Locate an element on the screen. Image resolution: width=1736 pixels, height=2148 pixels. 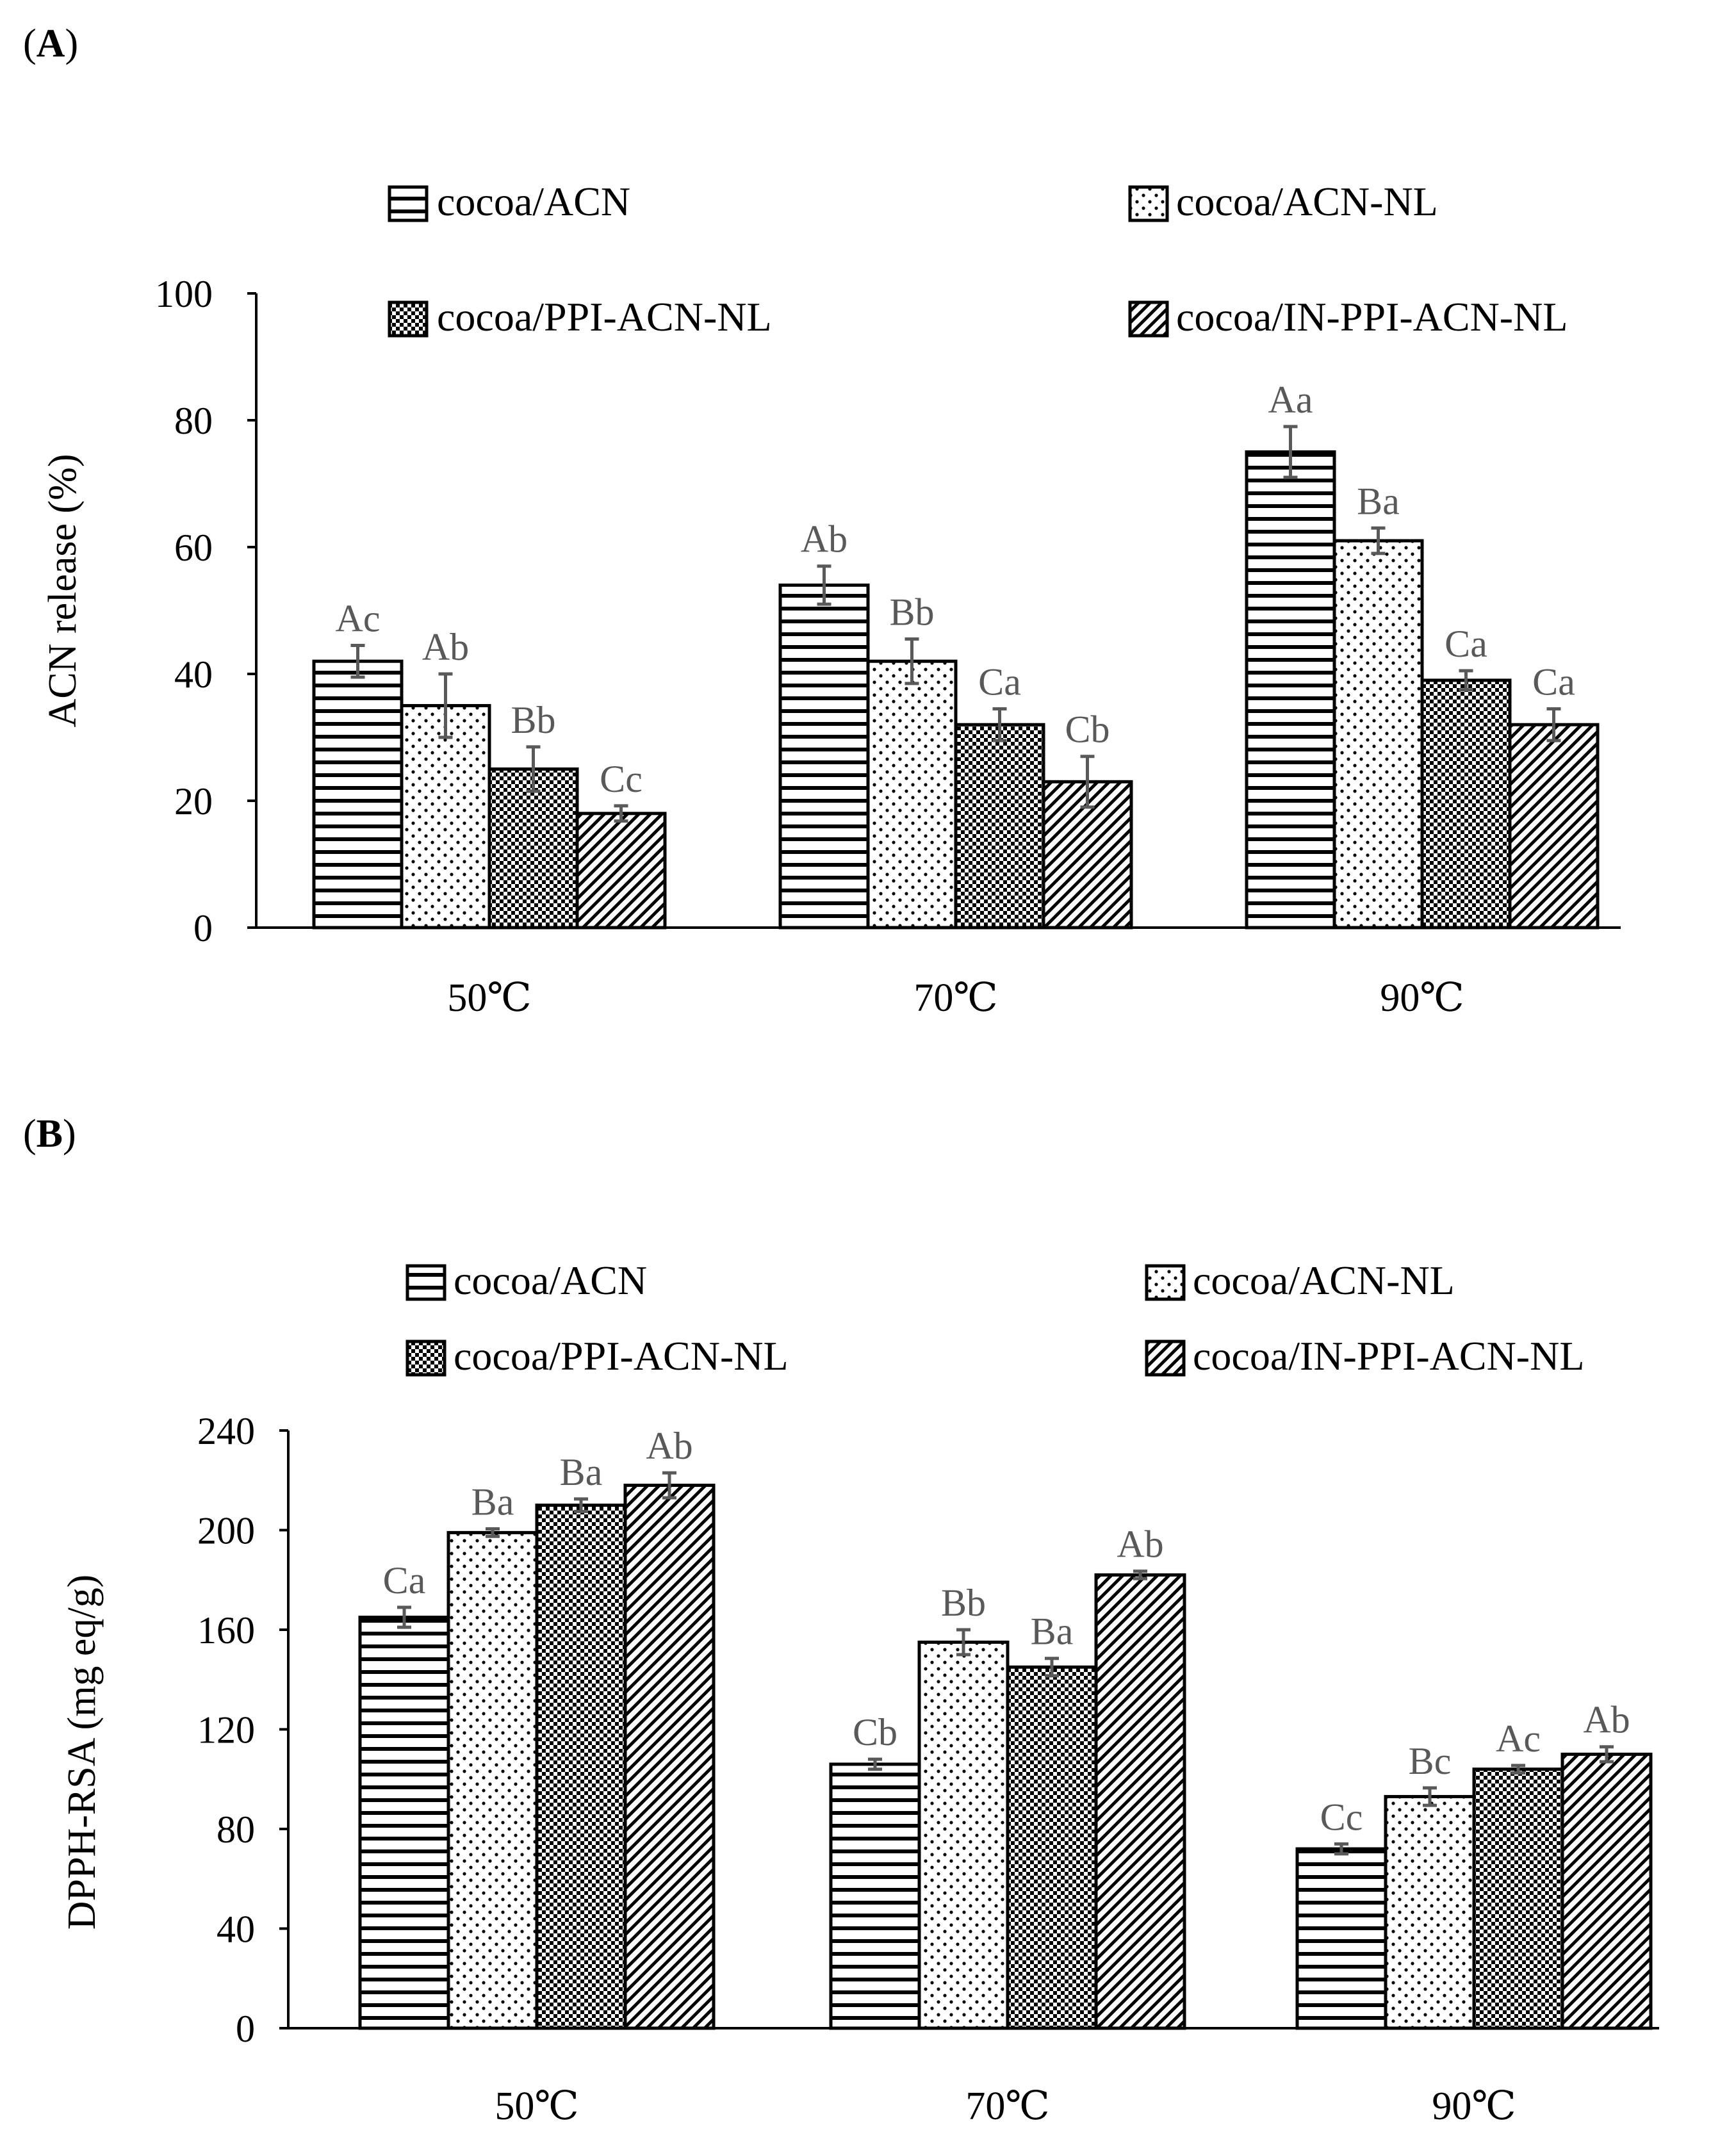
category-label-b: 90℃ is located at coordinates (1474, 2106).